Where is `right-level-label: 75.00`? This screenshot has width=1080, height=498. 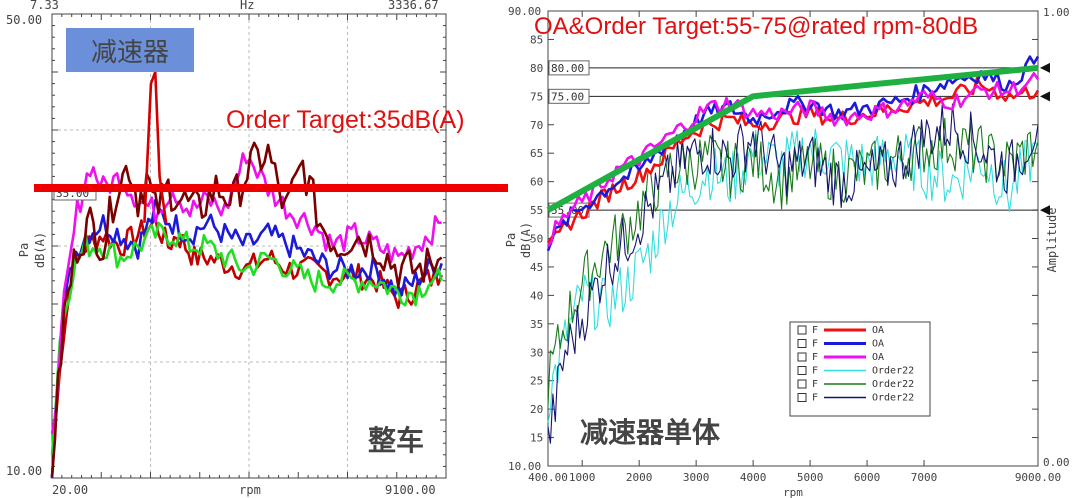 right-level-label: 75.00 is located at coordinates (567, 96).